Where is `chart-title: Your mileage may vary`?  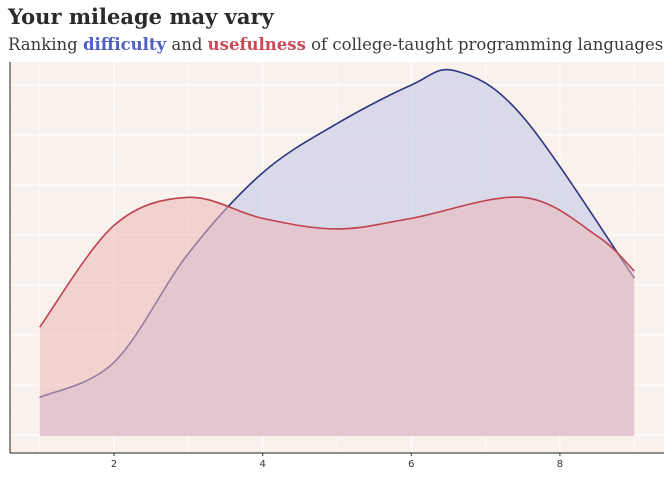
chart-title: Your mileage may vary is located at coordinates (141, 16).